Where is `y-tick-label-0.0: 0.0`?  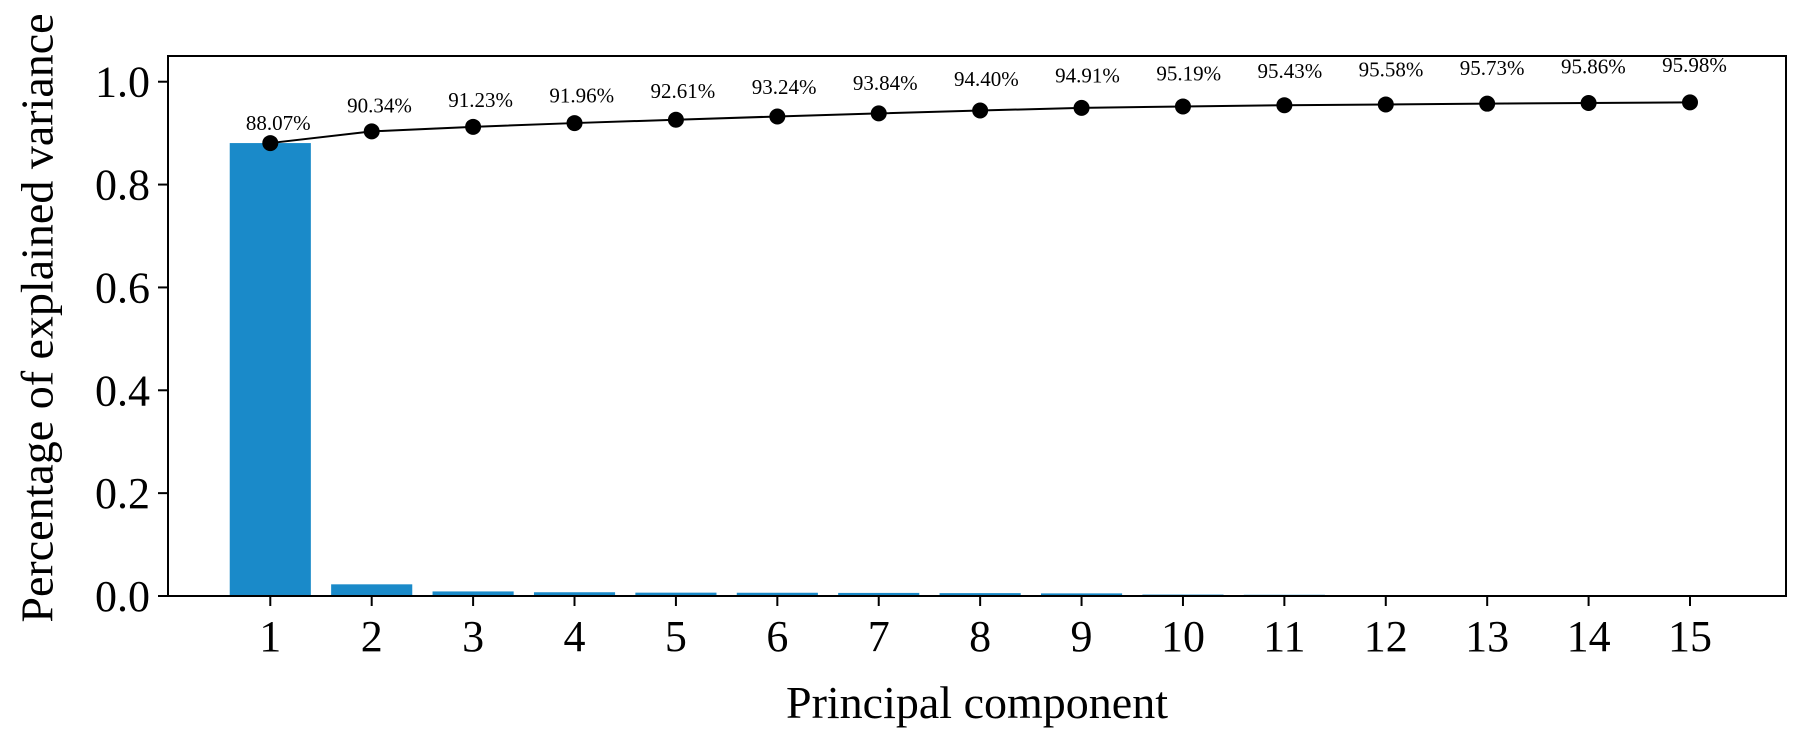 y-tick-label-0.0: 0.0 is located at coordinates (122, 596).